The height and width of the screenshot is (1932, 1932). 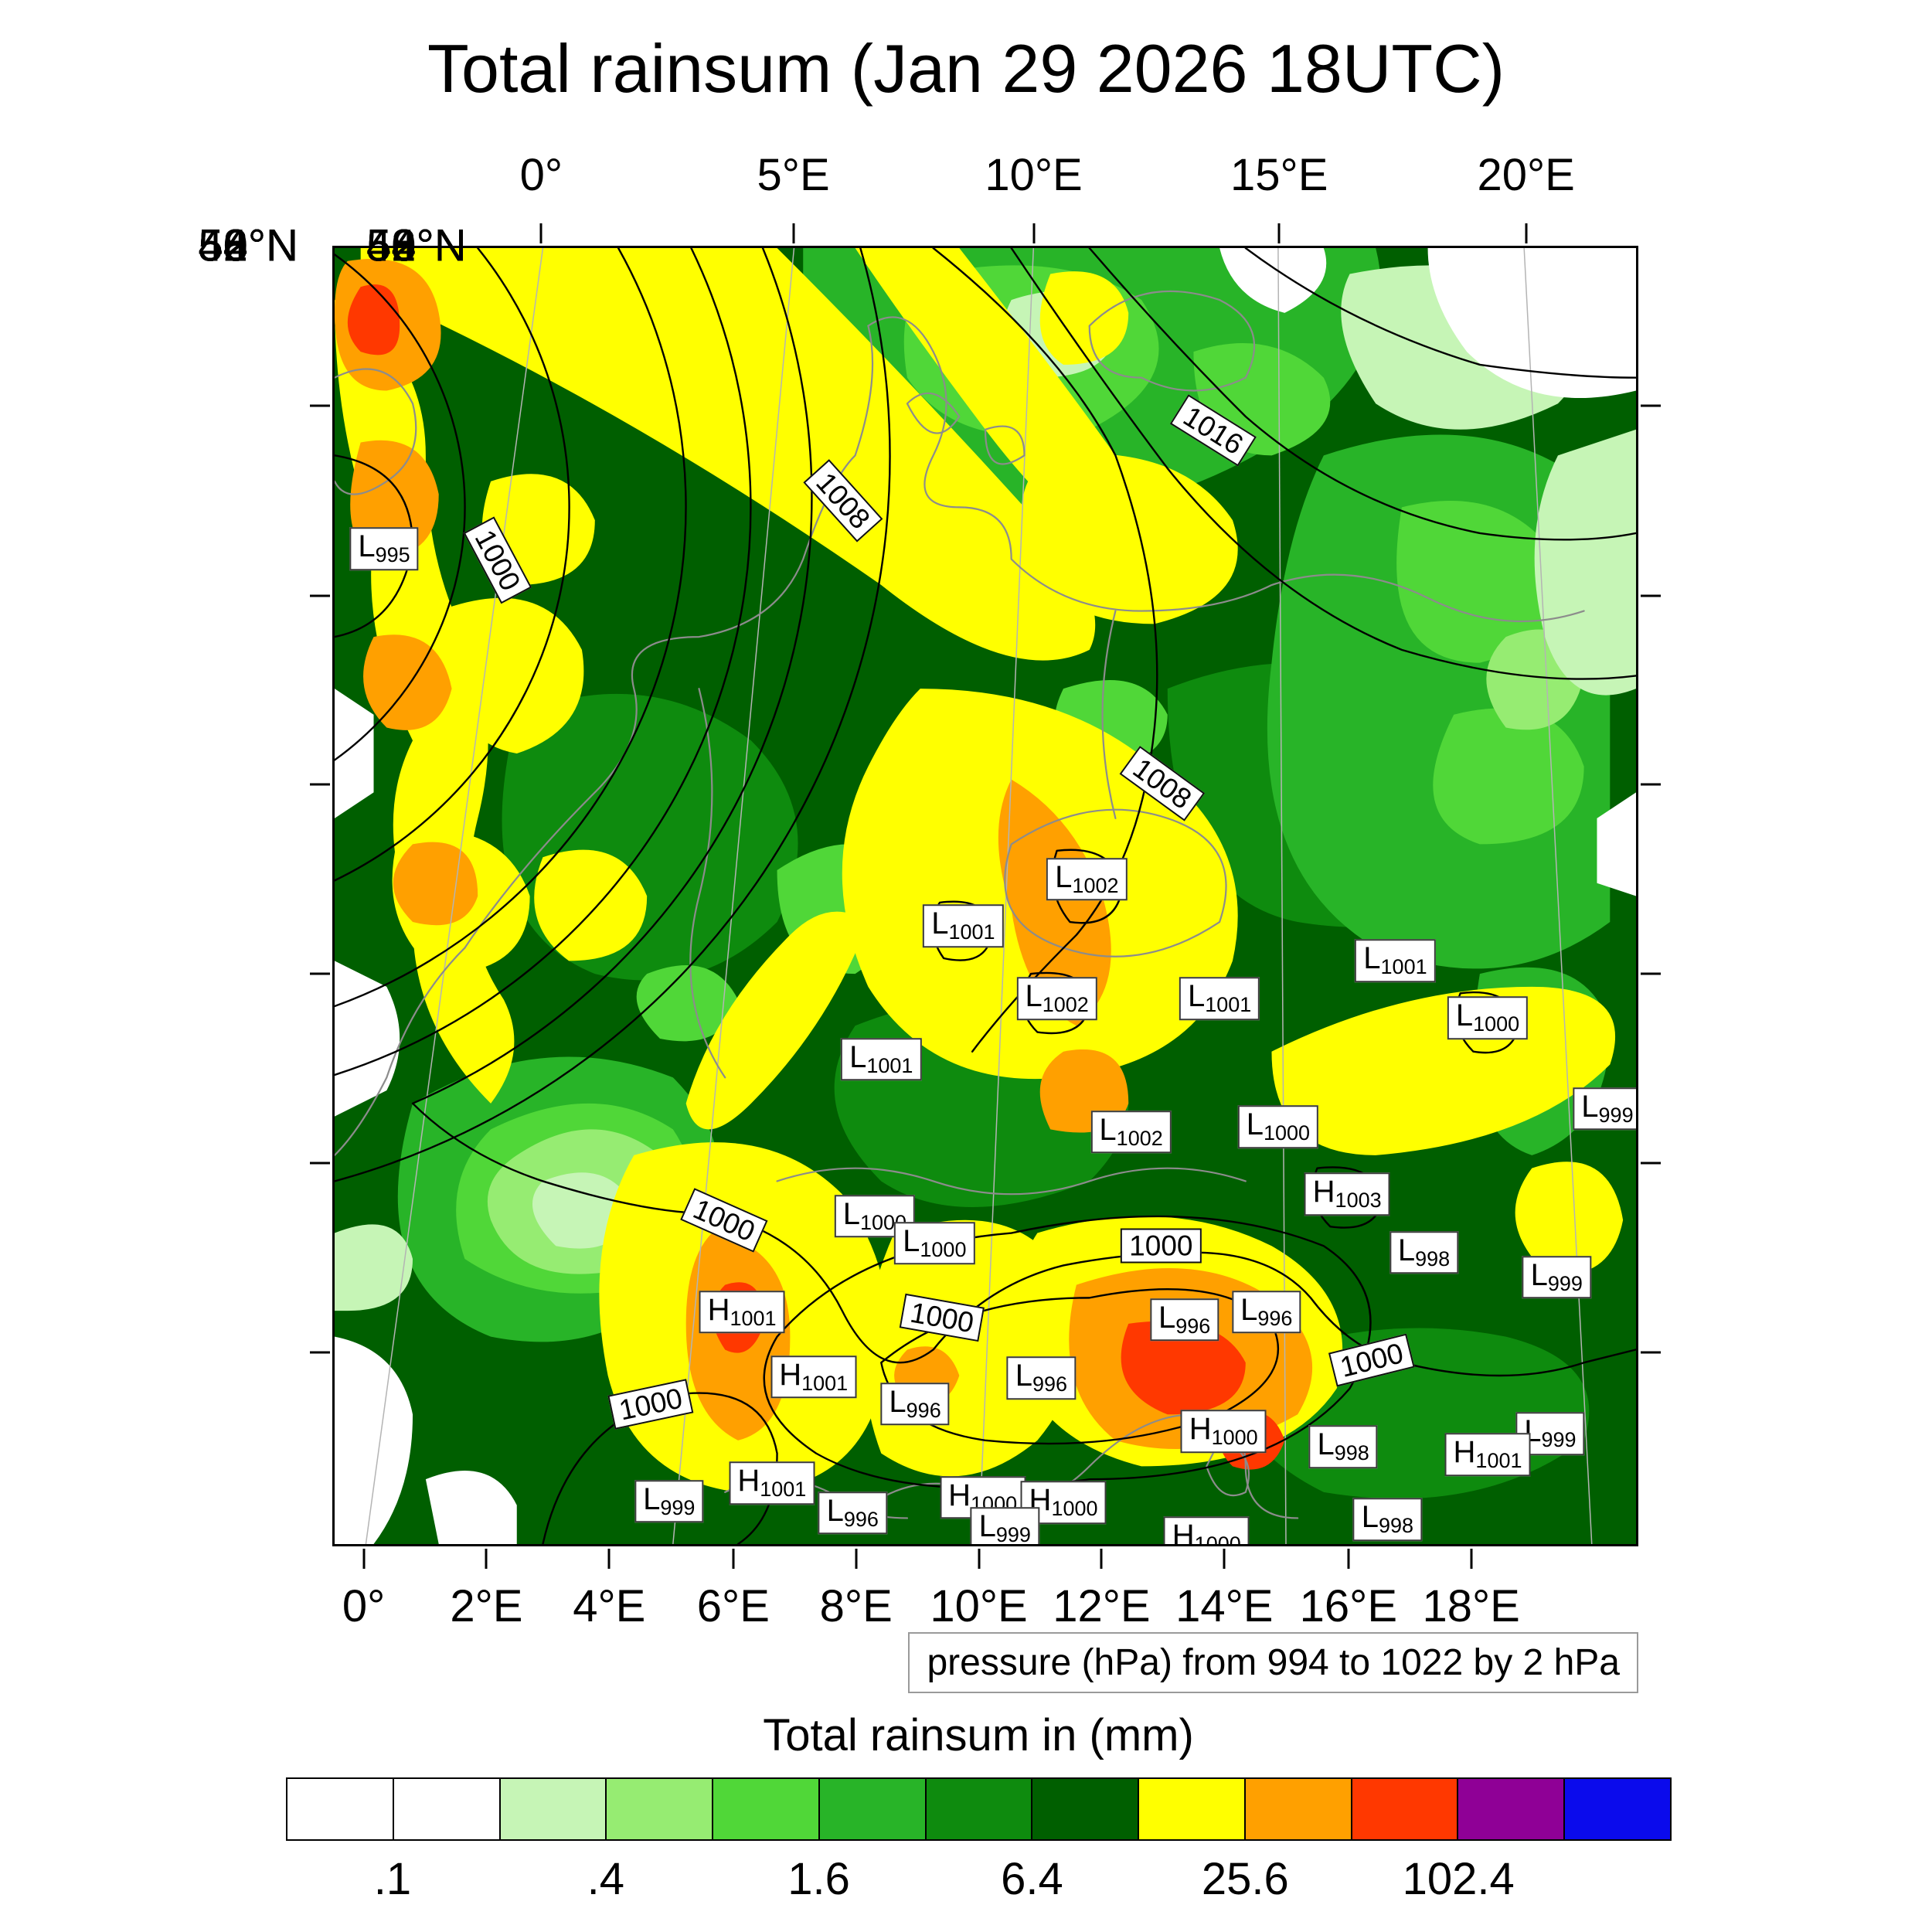 What do you see at coordinates (978, 1735) in the screenshot?
I see `colorbar-title: Total rainsum in (mm)` at bounding box center [978, 1735].